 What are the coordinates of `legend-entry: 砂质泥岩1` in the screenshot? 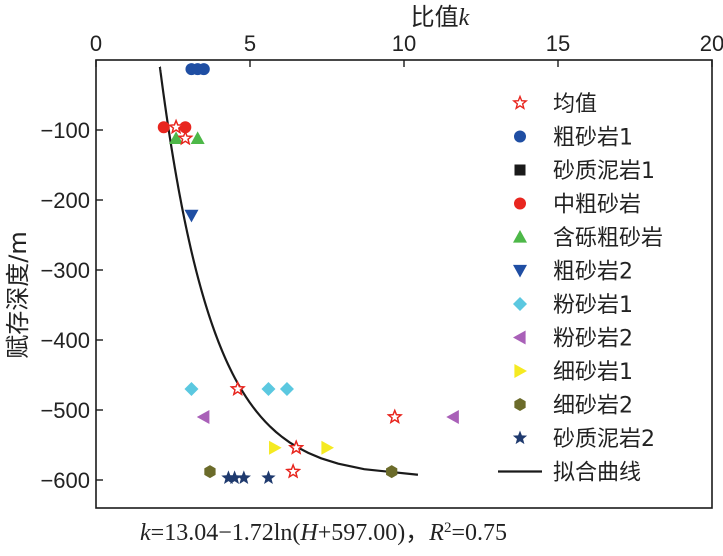 It's located at (584, 171).